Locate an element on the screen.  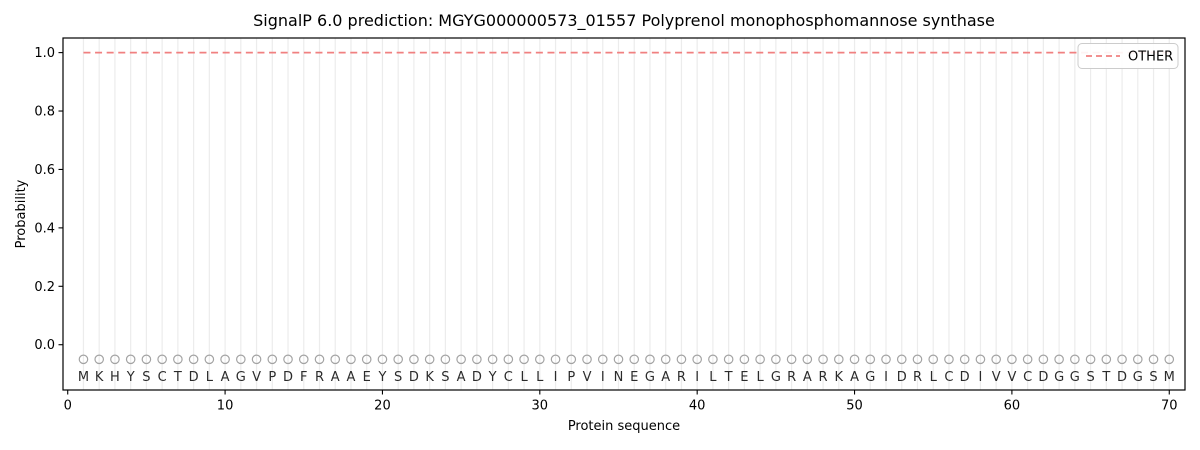
y-tick-label: 0.0 is located at coordinates (44, 345).